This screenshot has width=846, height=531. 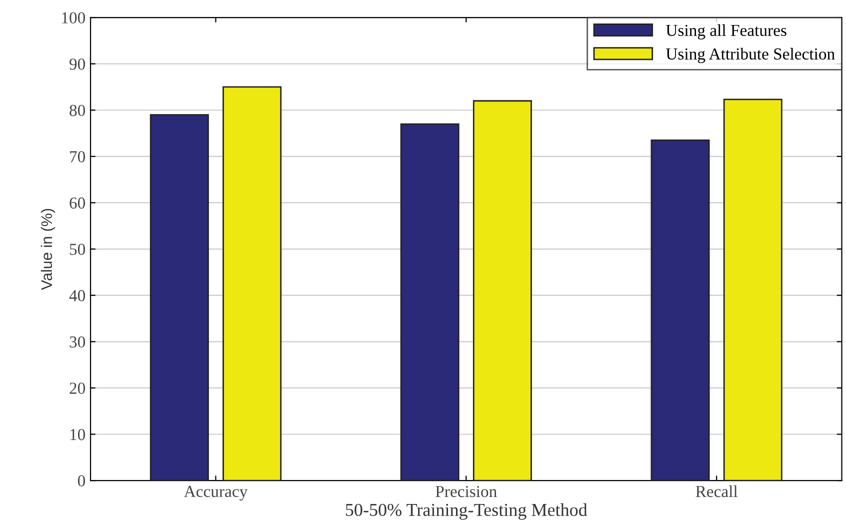 I want to click on y-tick-label: 70, so click(x=78, y=156).